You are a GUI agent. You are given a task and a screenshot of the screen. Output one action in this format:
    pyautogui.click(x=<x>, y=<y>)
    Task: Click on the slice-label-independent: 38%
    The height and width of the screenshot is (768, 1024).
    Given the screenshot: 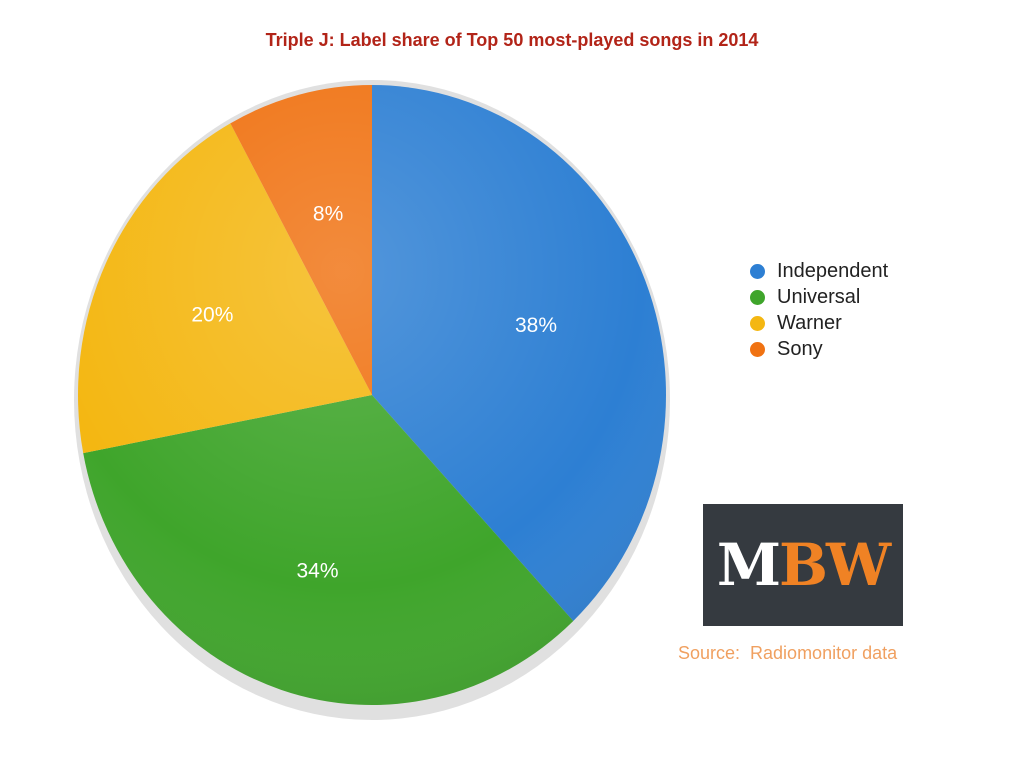 What is the action you would take?
    pyautogui.click(x=536, y=325)
    